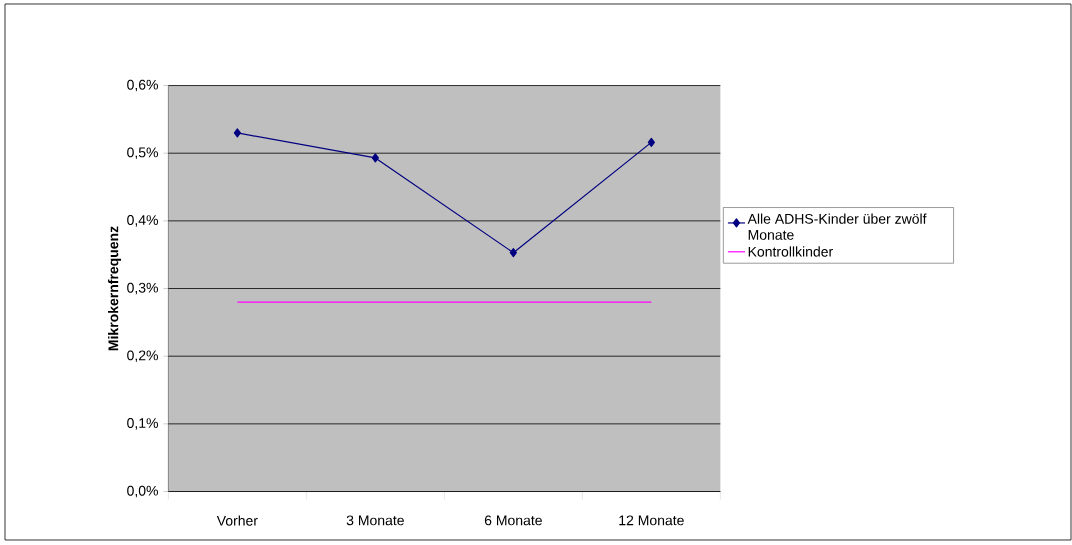 Image resolution: width=1072 pixels, height=545 pixels. I want to click on y-tick-label: 0,1%, so click(142, 424).